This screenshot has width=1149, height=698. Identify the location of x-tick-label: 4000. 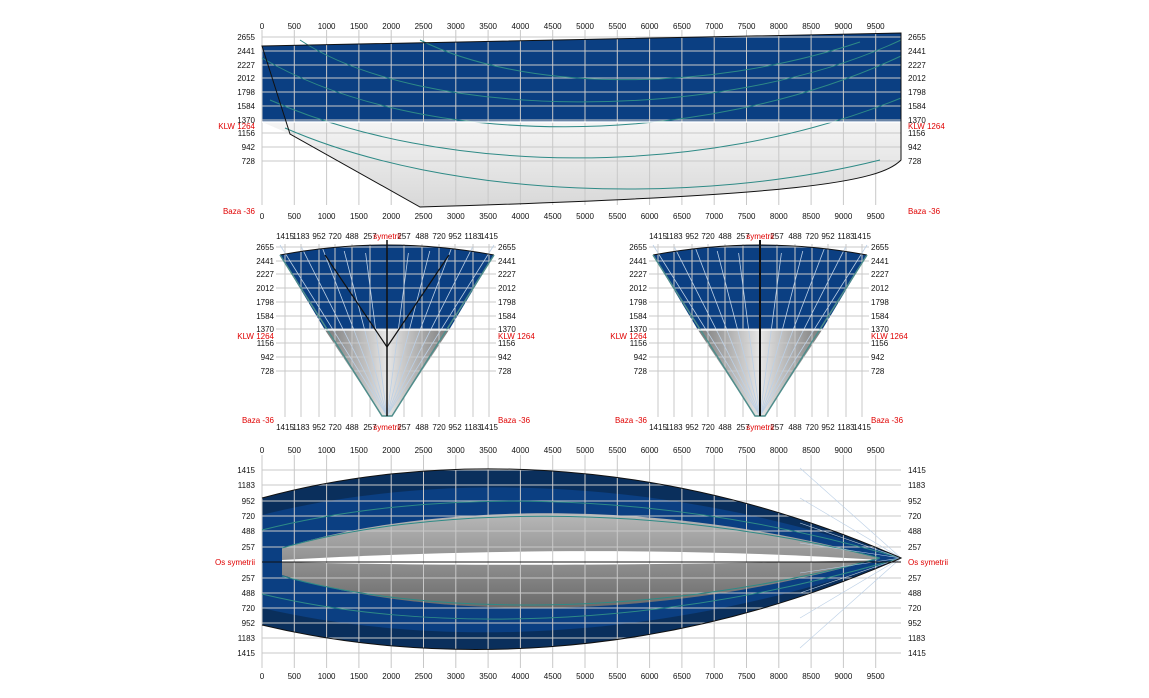
(521, 676).